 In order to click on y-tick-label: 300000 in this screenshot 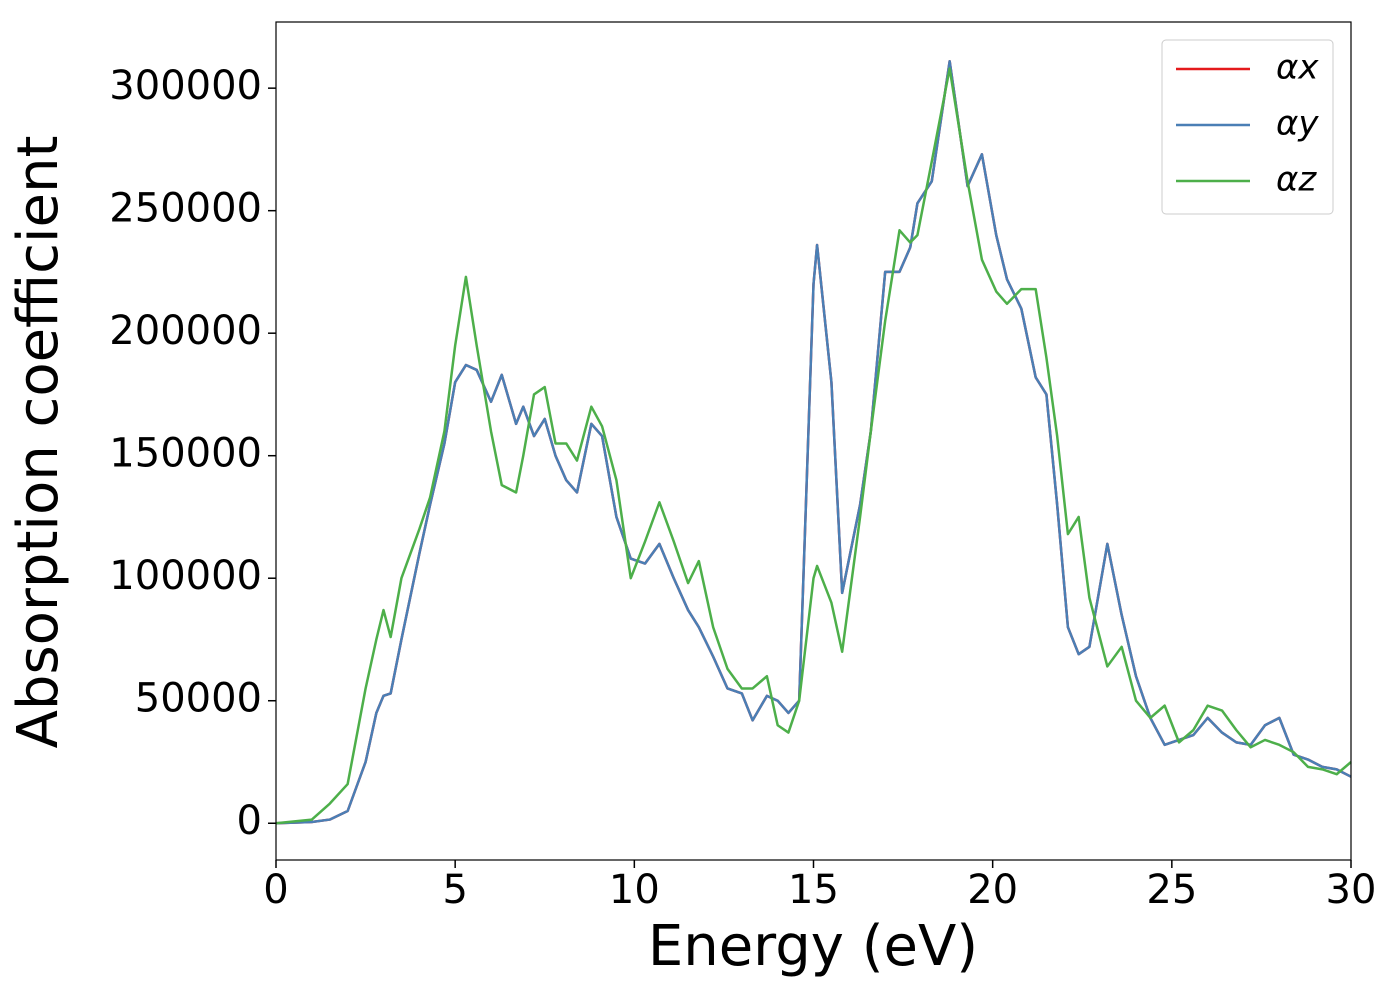, I will do `click(185, 86)`.